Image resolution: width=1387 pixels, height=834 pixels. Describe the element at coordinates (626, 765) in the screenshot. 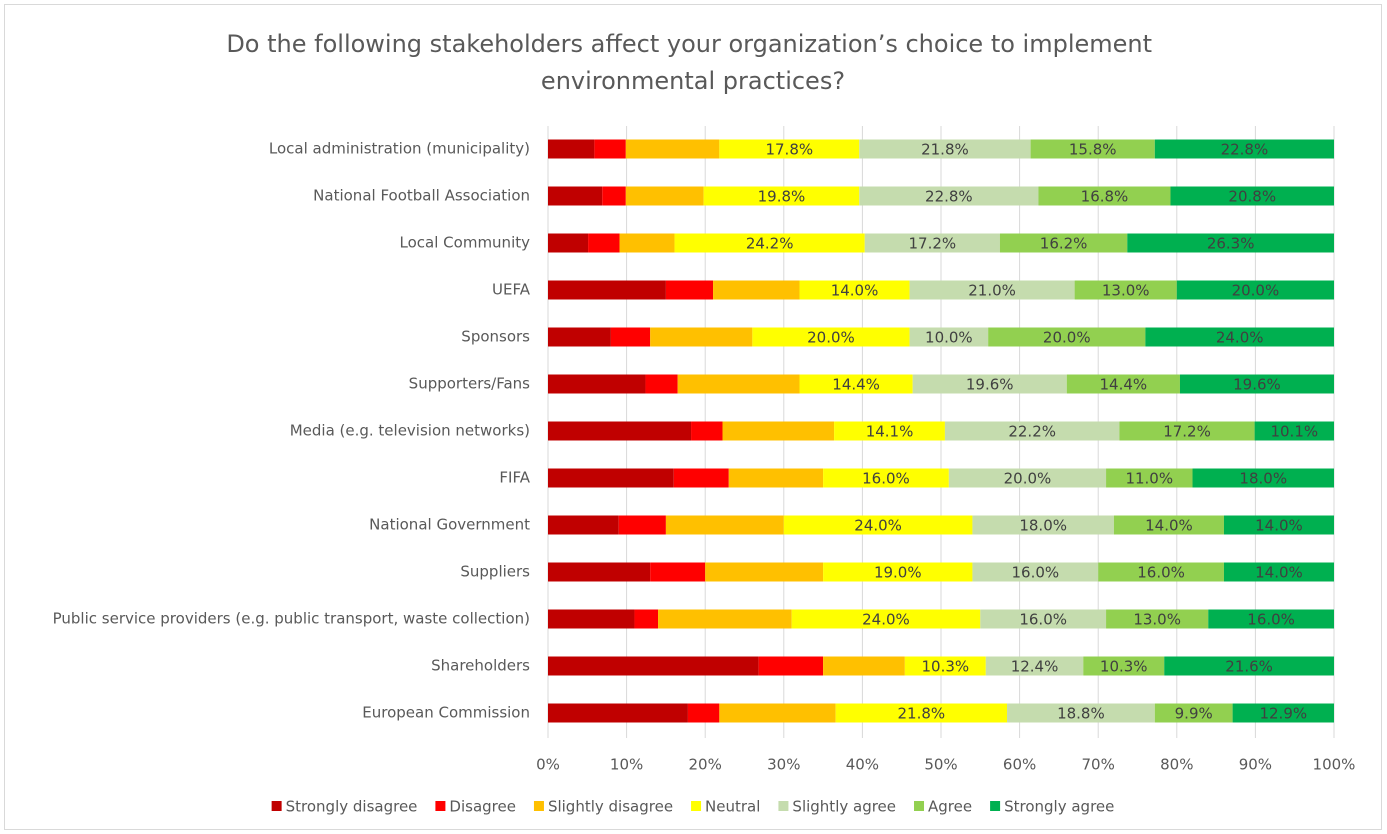

I see `x-tick-label: 10%` at that location.